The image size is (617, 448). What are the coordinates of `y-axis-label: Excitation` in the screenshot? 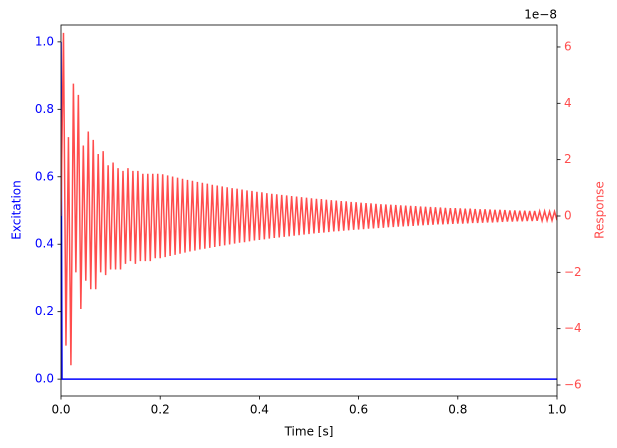 It's located at (17, 209).